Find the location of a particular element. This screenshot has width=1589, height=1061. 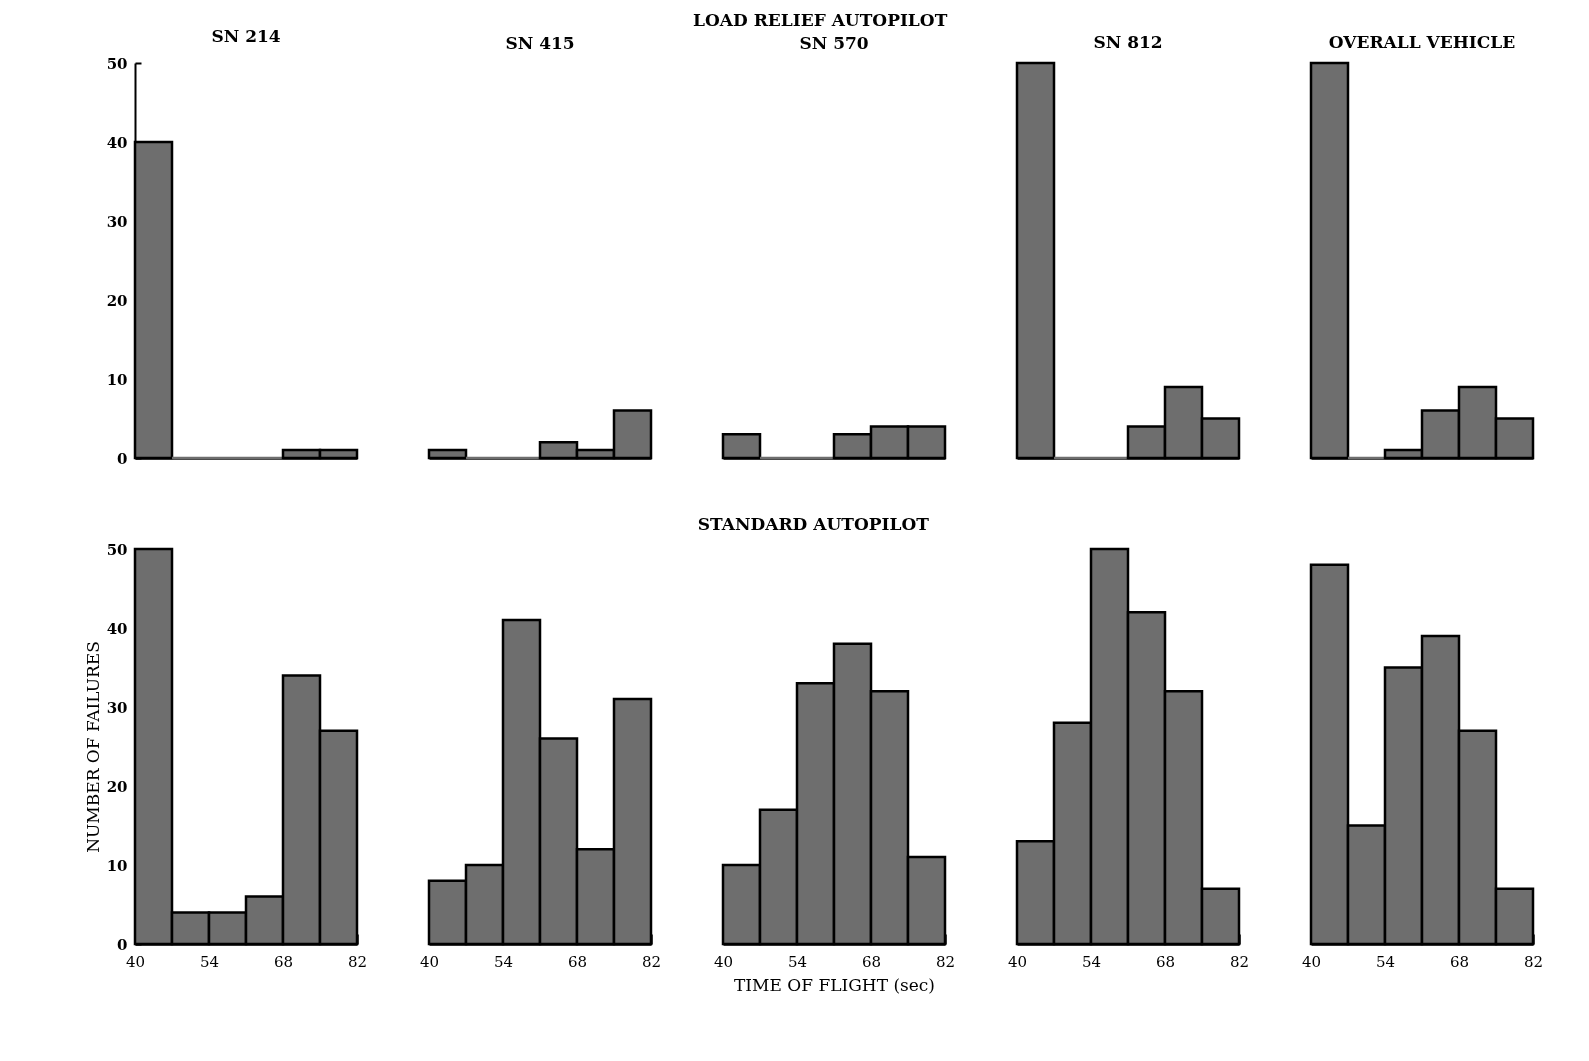

y-axis-title: NUMBER OF FAILURES is located at coordinates (92, 747).